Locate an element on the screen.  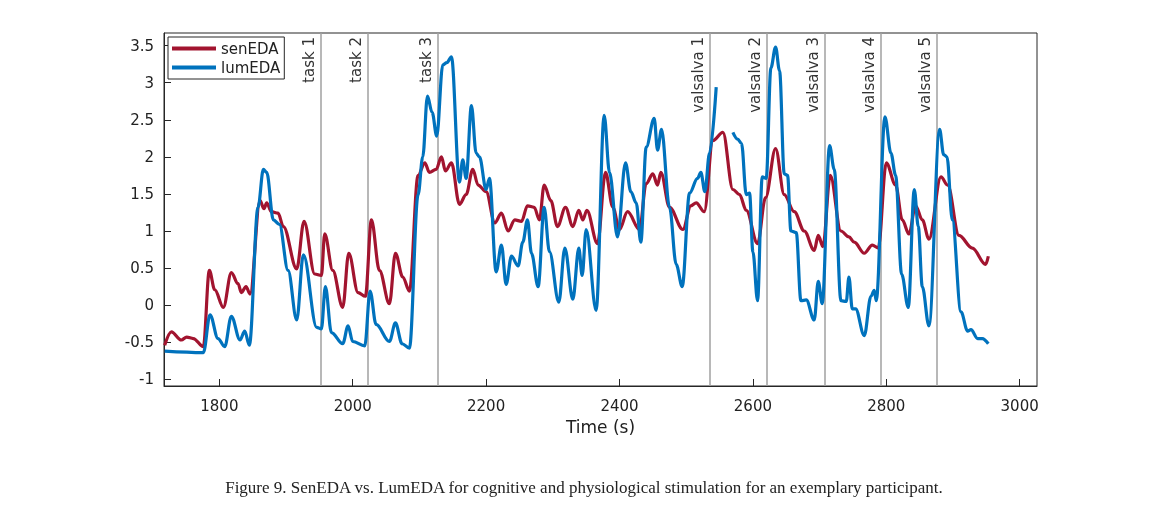
ref-line-label: task 3 is located at coordinates (425, 60).